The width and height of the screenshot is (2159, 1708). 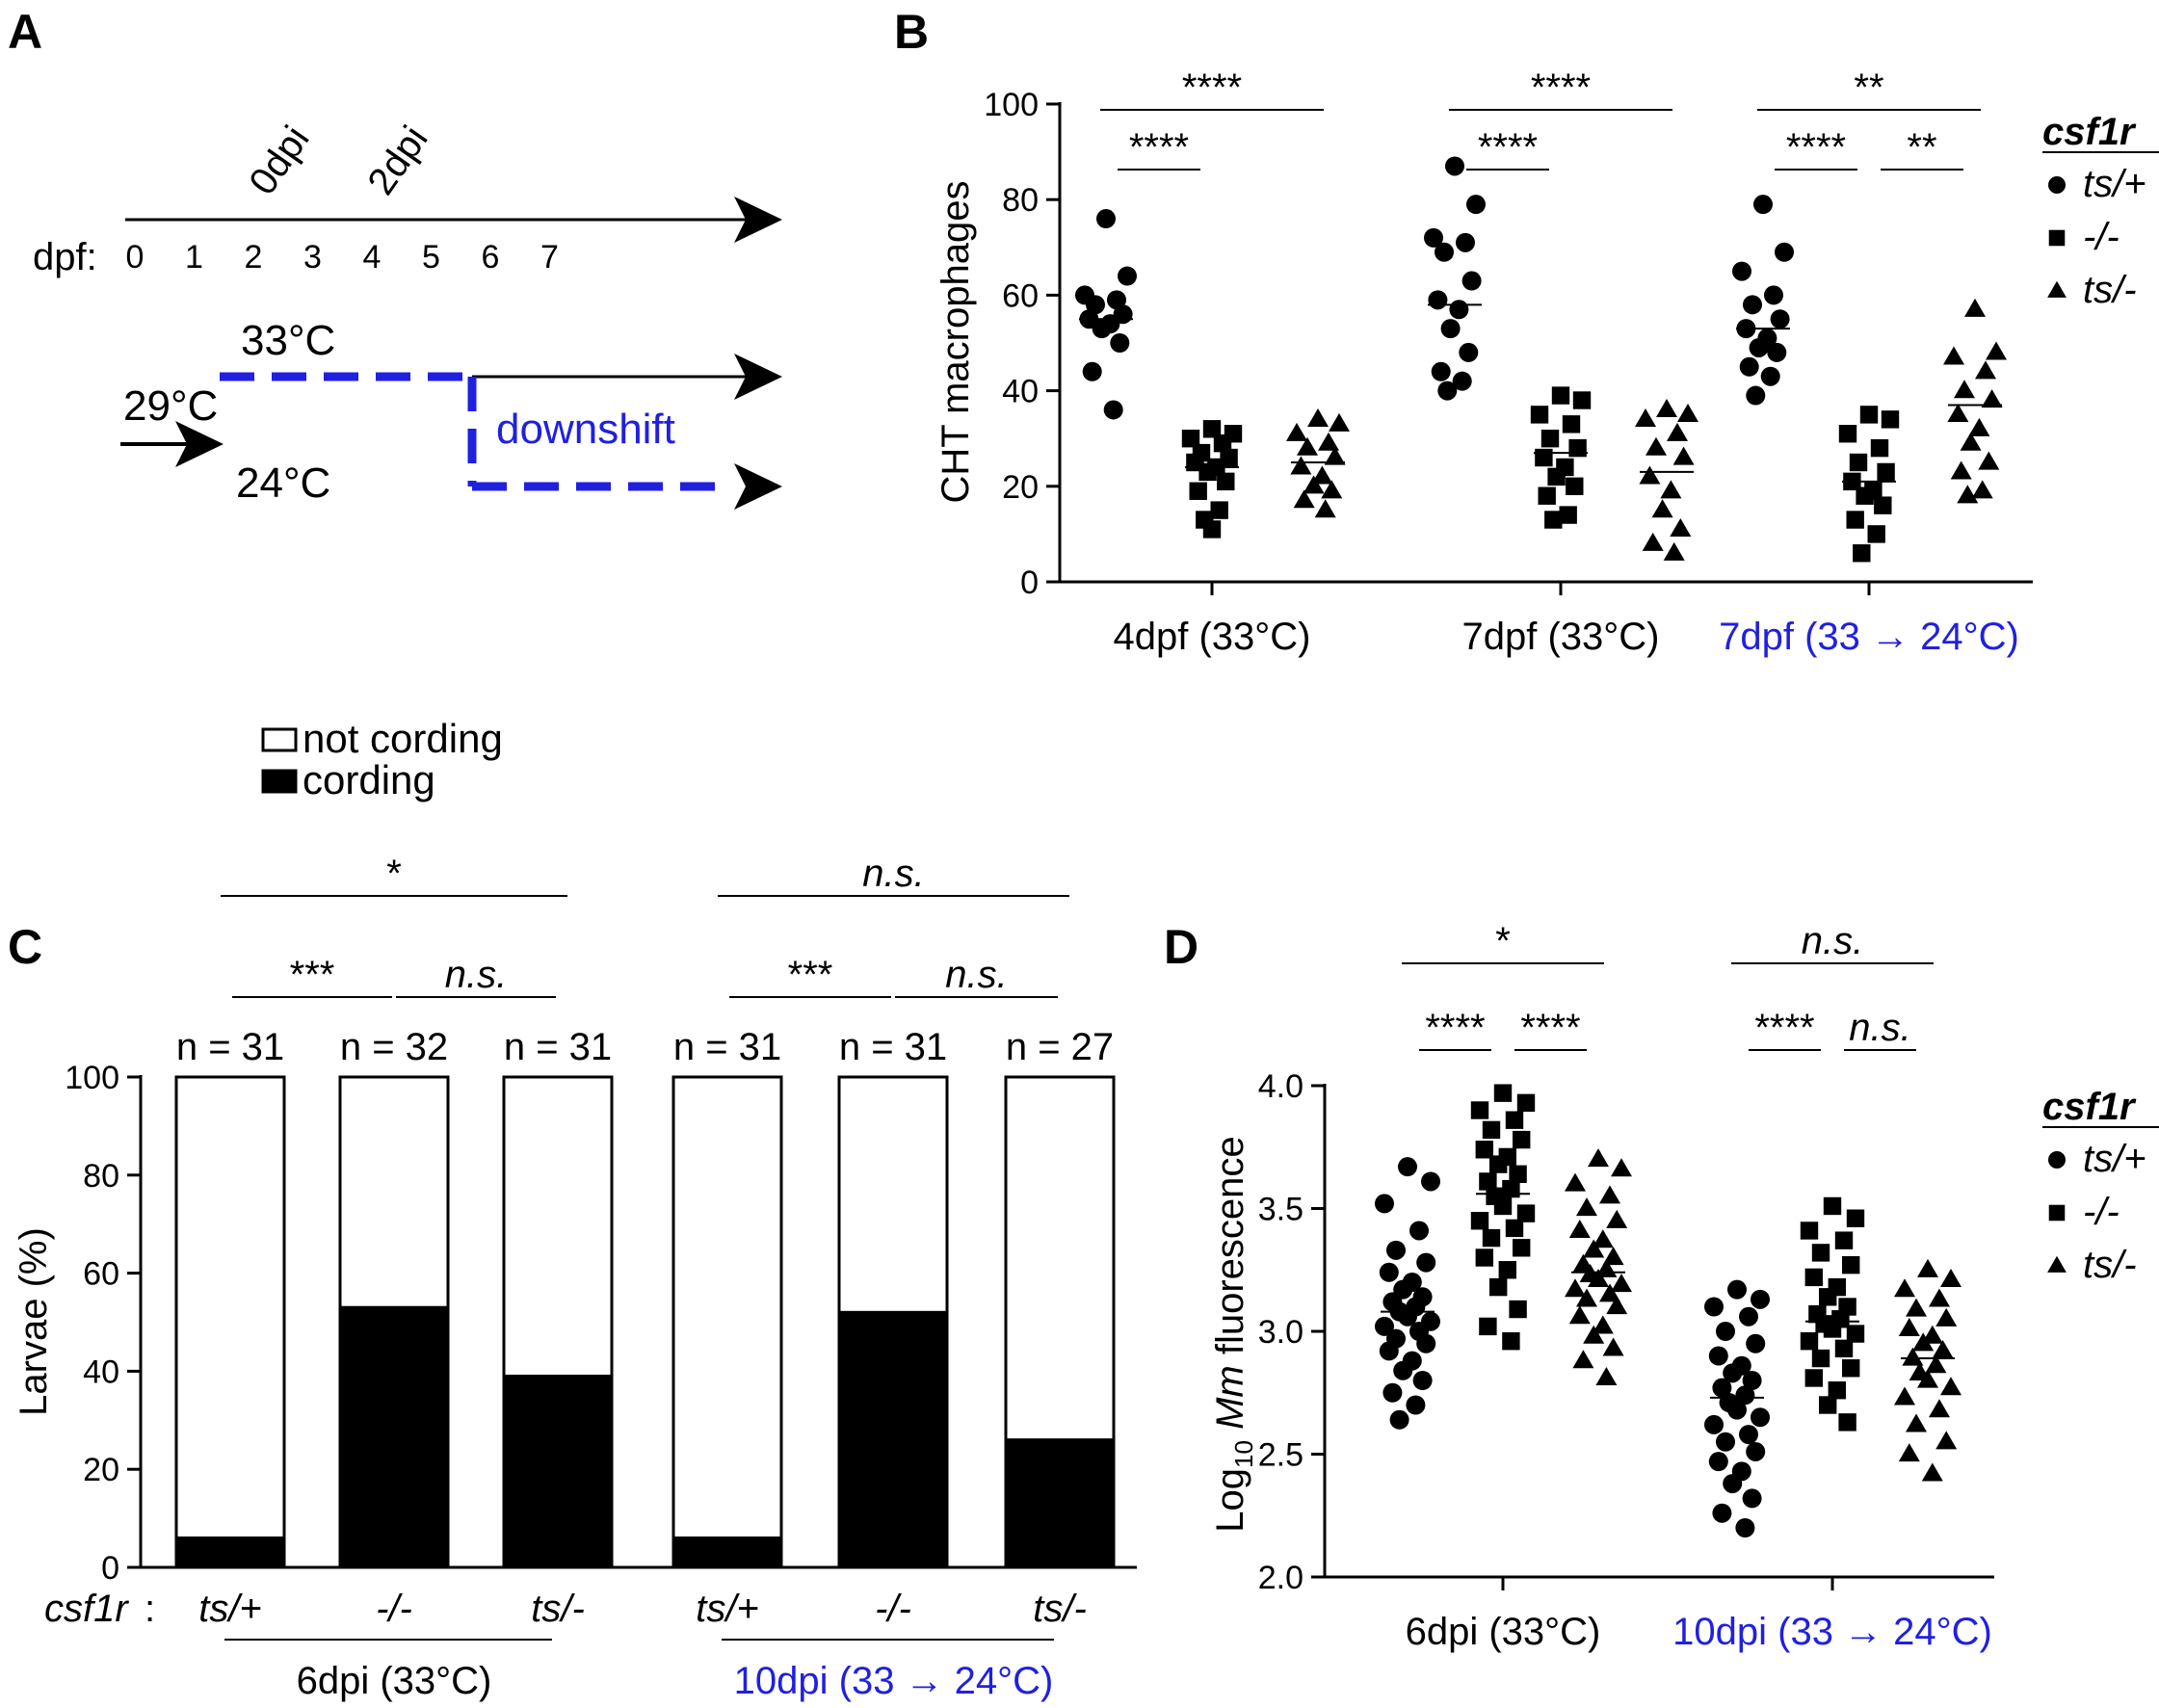 I want to click on category-label: ts/-, so click(x=1060, y=1609).